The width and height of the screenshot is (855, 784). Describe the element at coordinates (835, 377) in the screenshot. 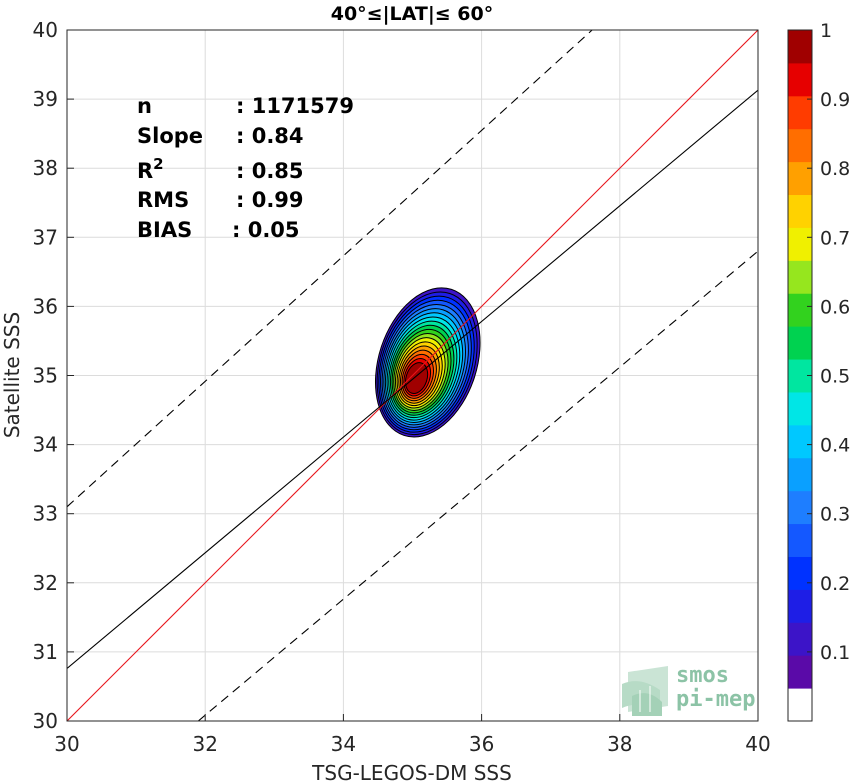

I see `colorbar-tick-label-4: 0.5` at that location.